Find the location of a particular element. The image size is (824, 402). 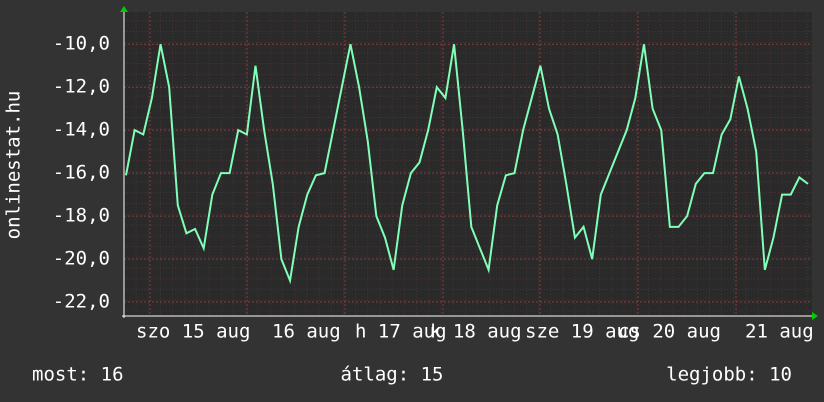

x-tick-label: szo 15 aug is located at coordinates (193, 332).